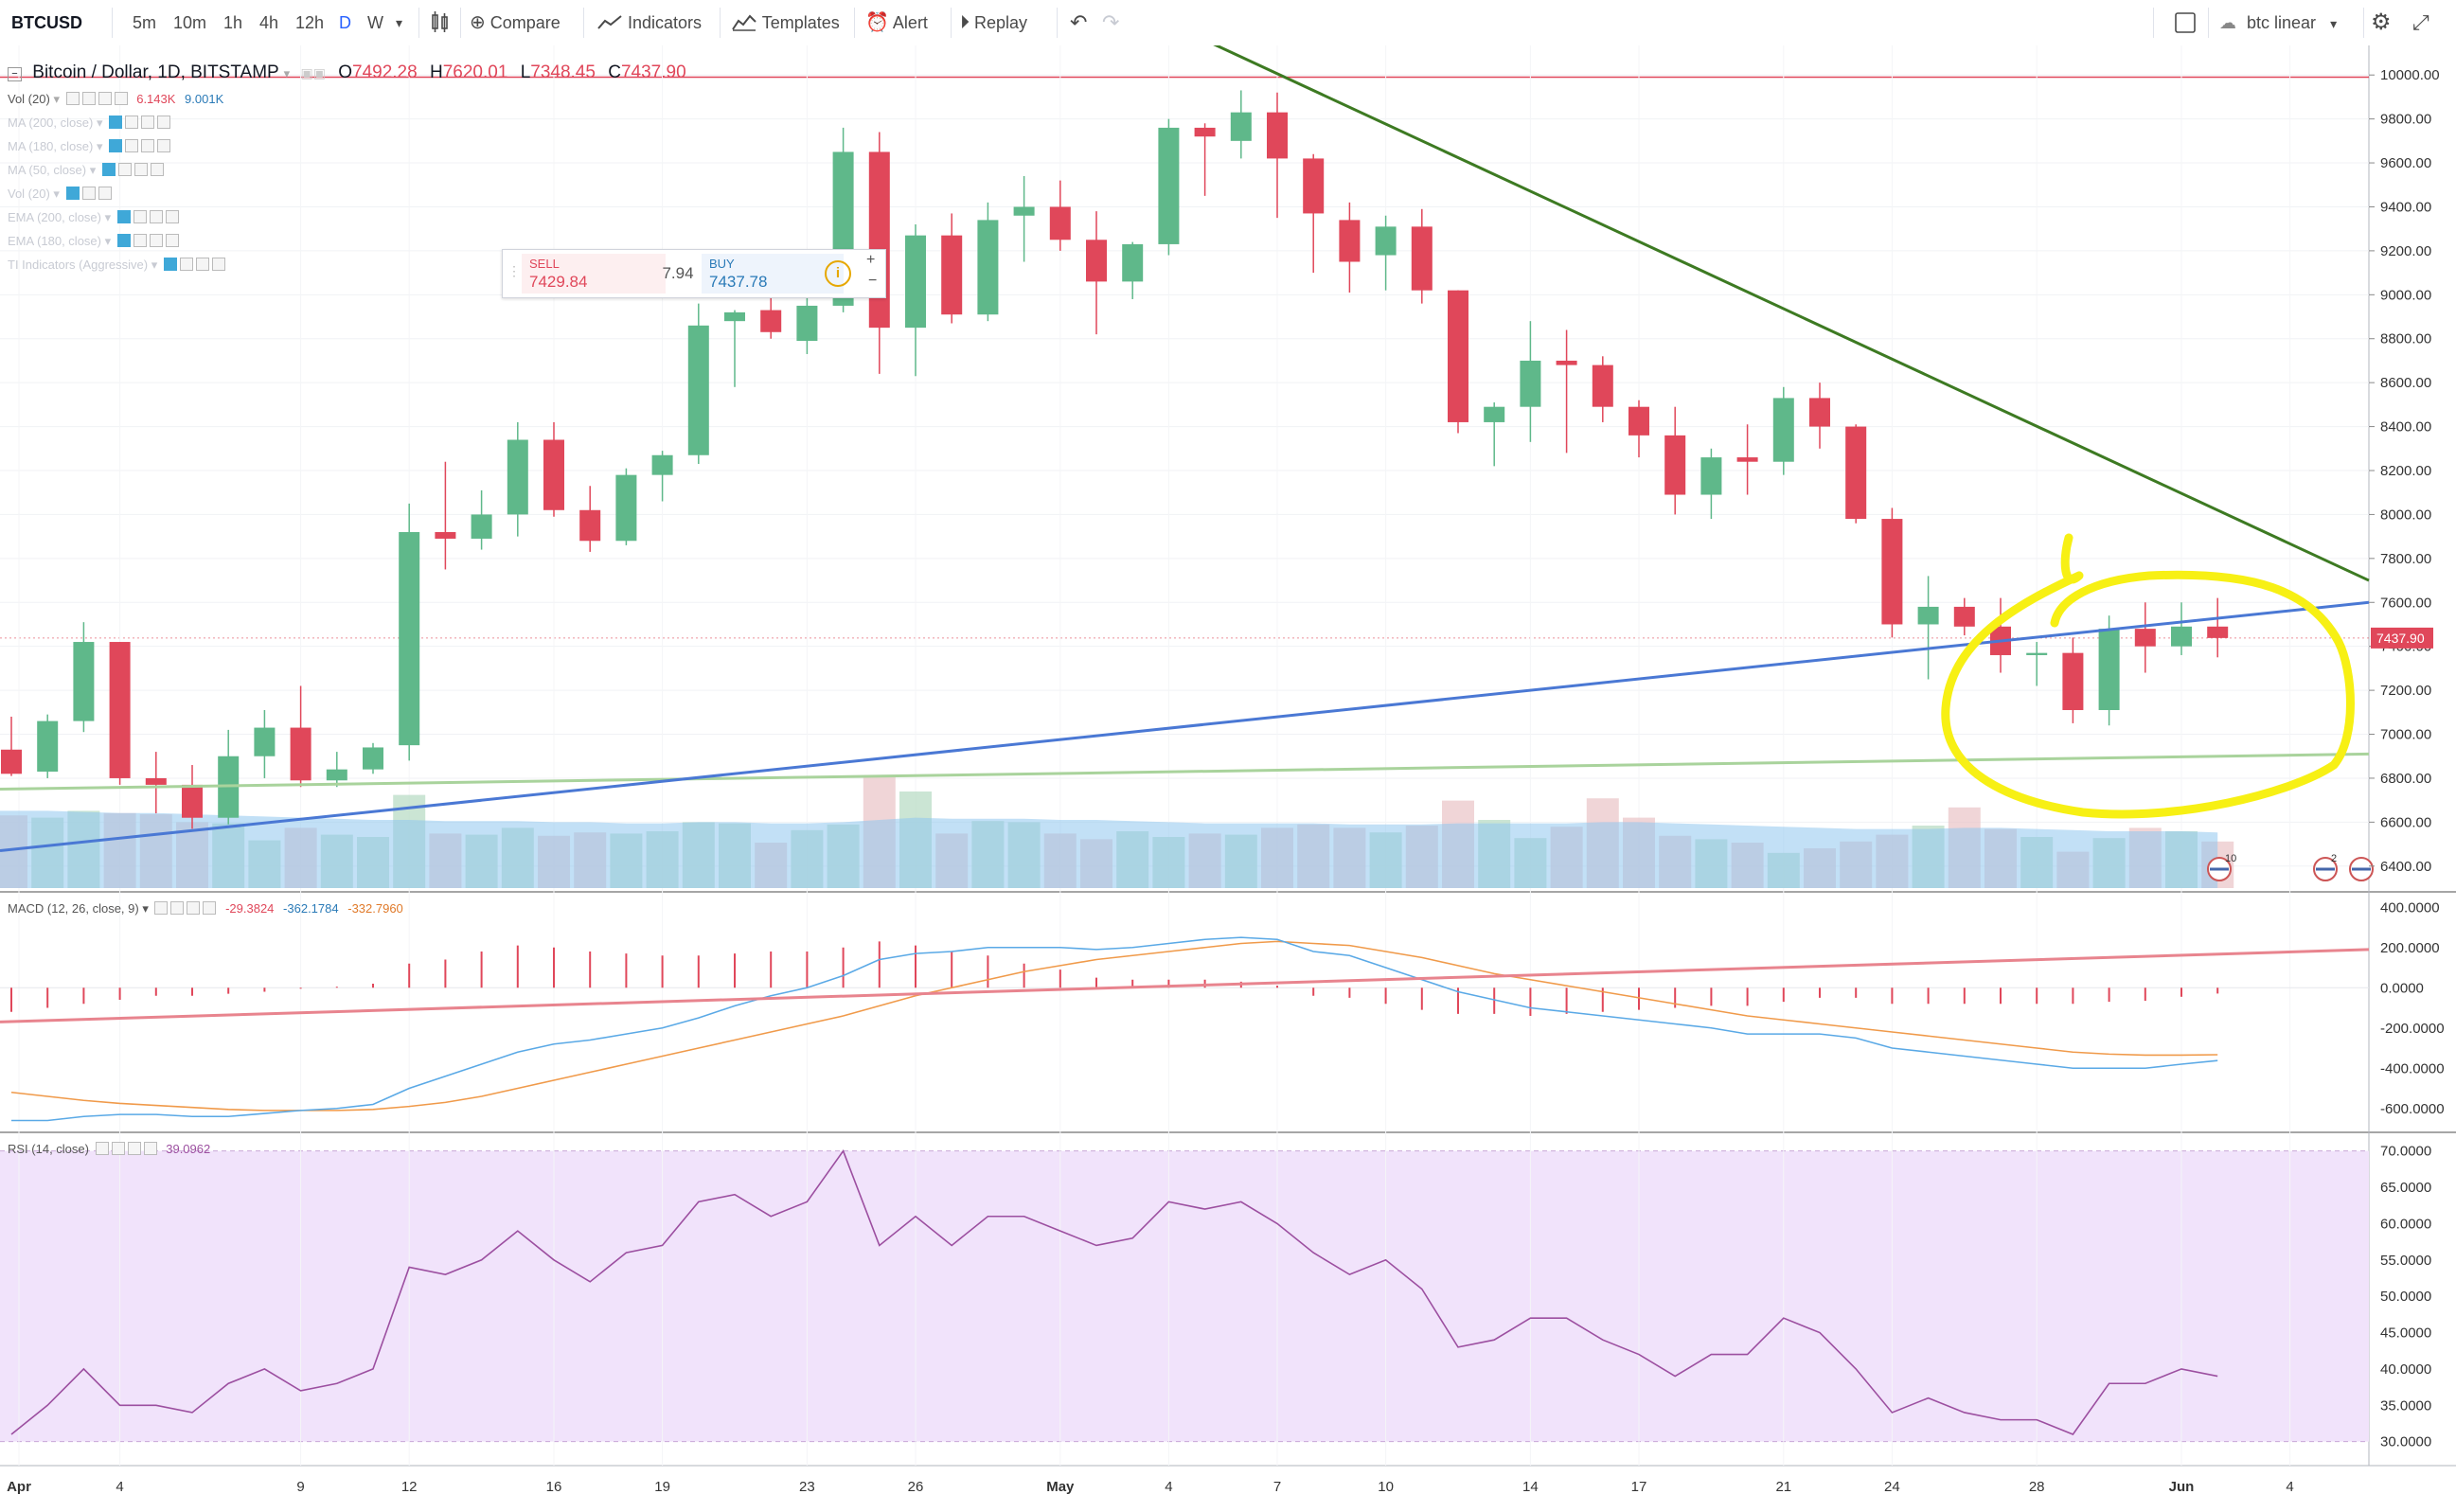  What do you see at coordinates (89, 123) in the screenshot?
I see `legend-ma-200: MA (200, close) ▾` at bounding box center [89, 123].